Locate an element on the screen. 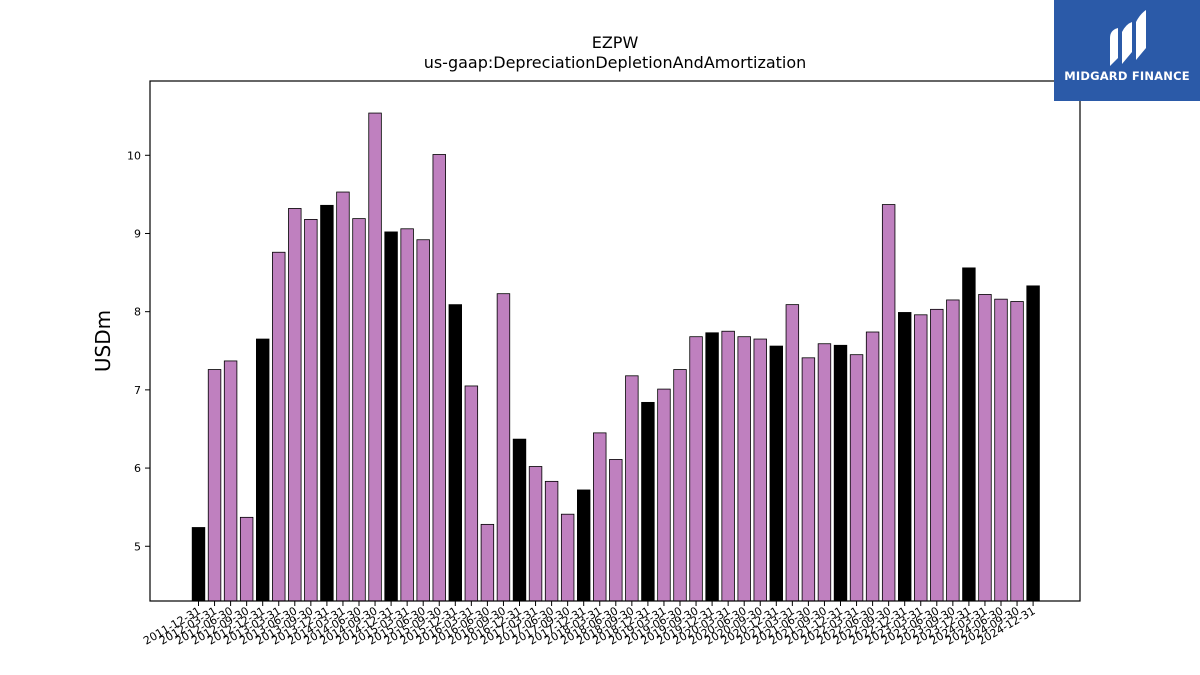 The height and width of the screenshot is (675, 1200). brand-name: MIDGARD FINANCE is located at coordinates (1127, 76).